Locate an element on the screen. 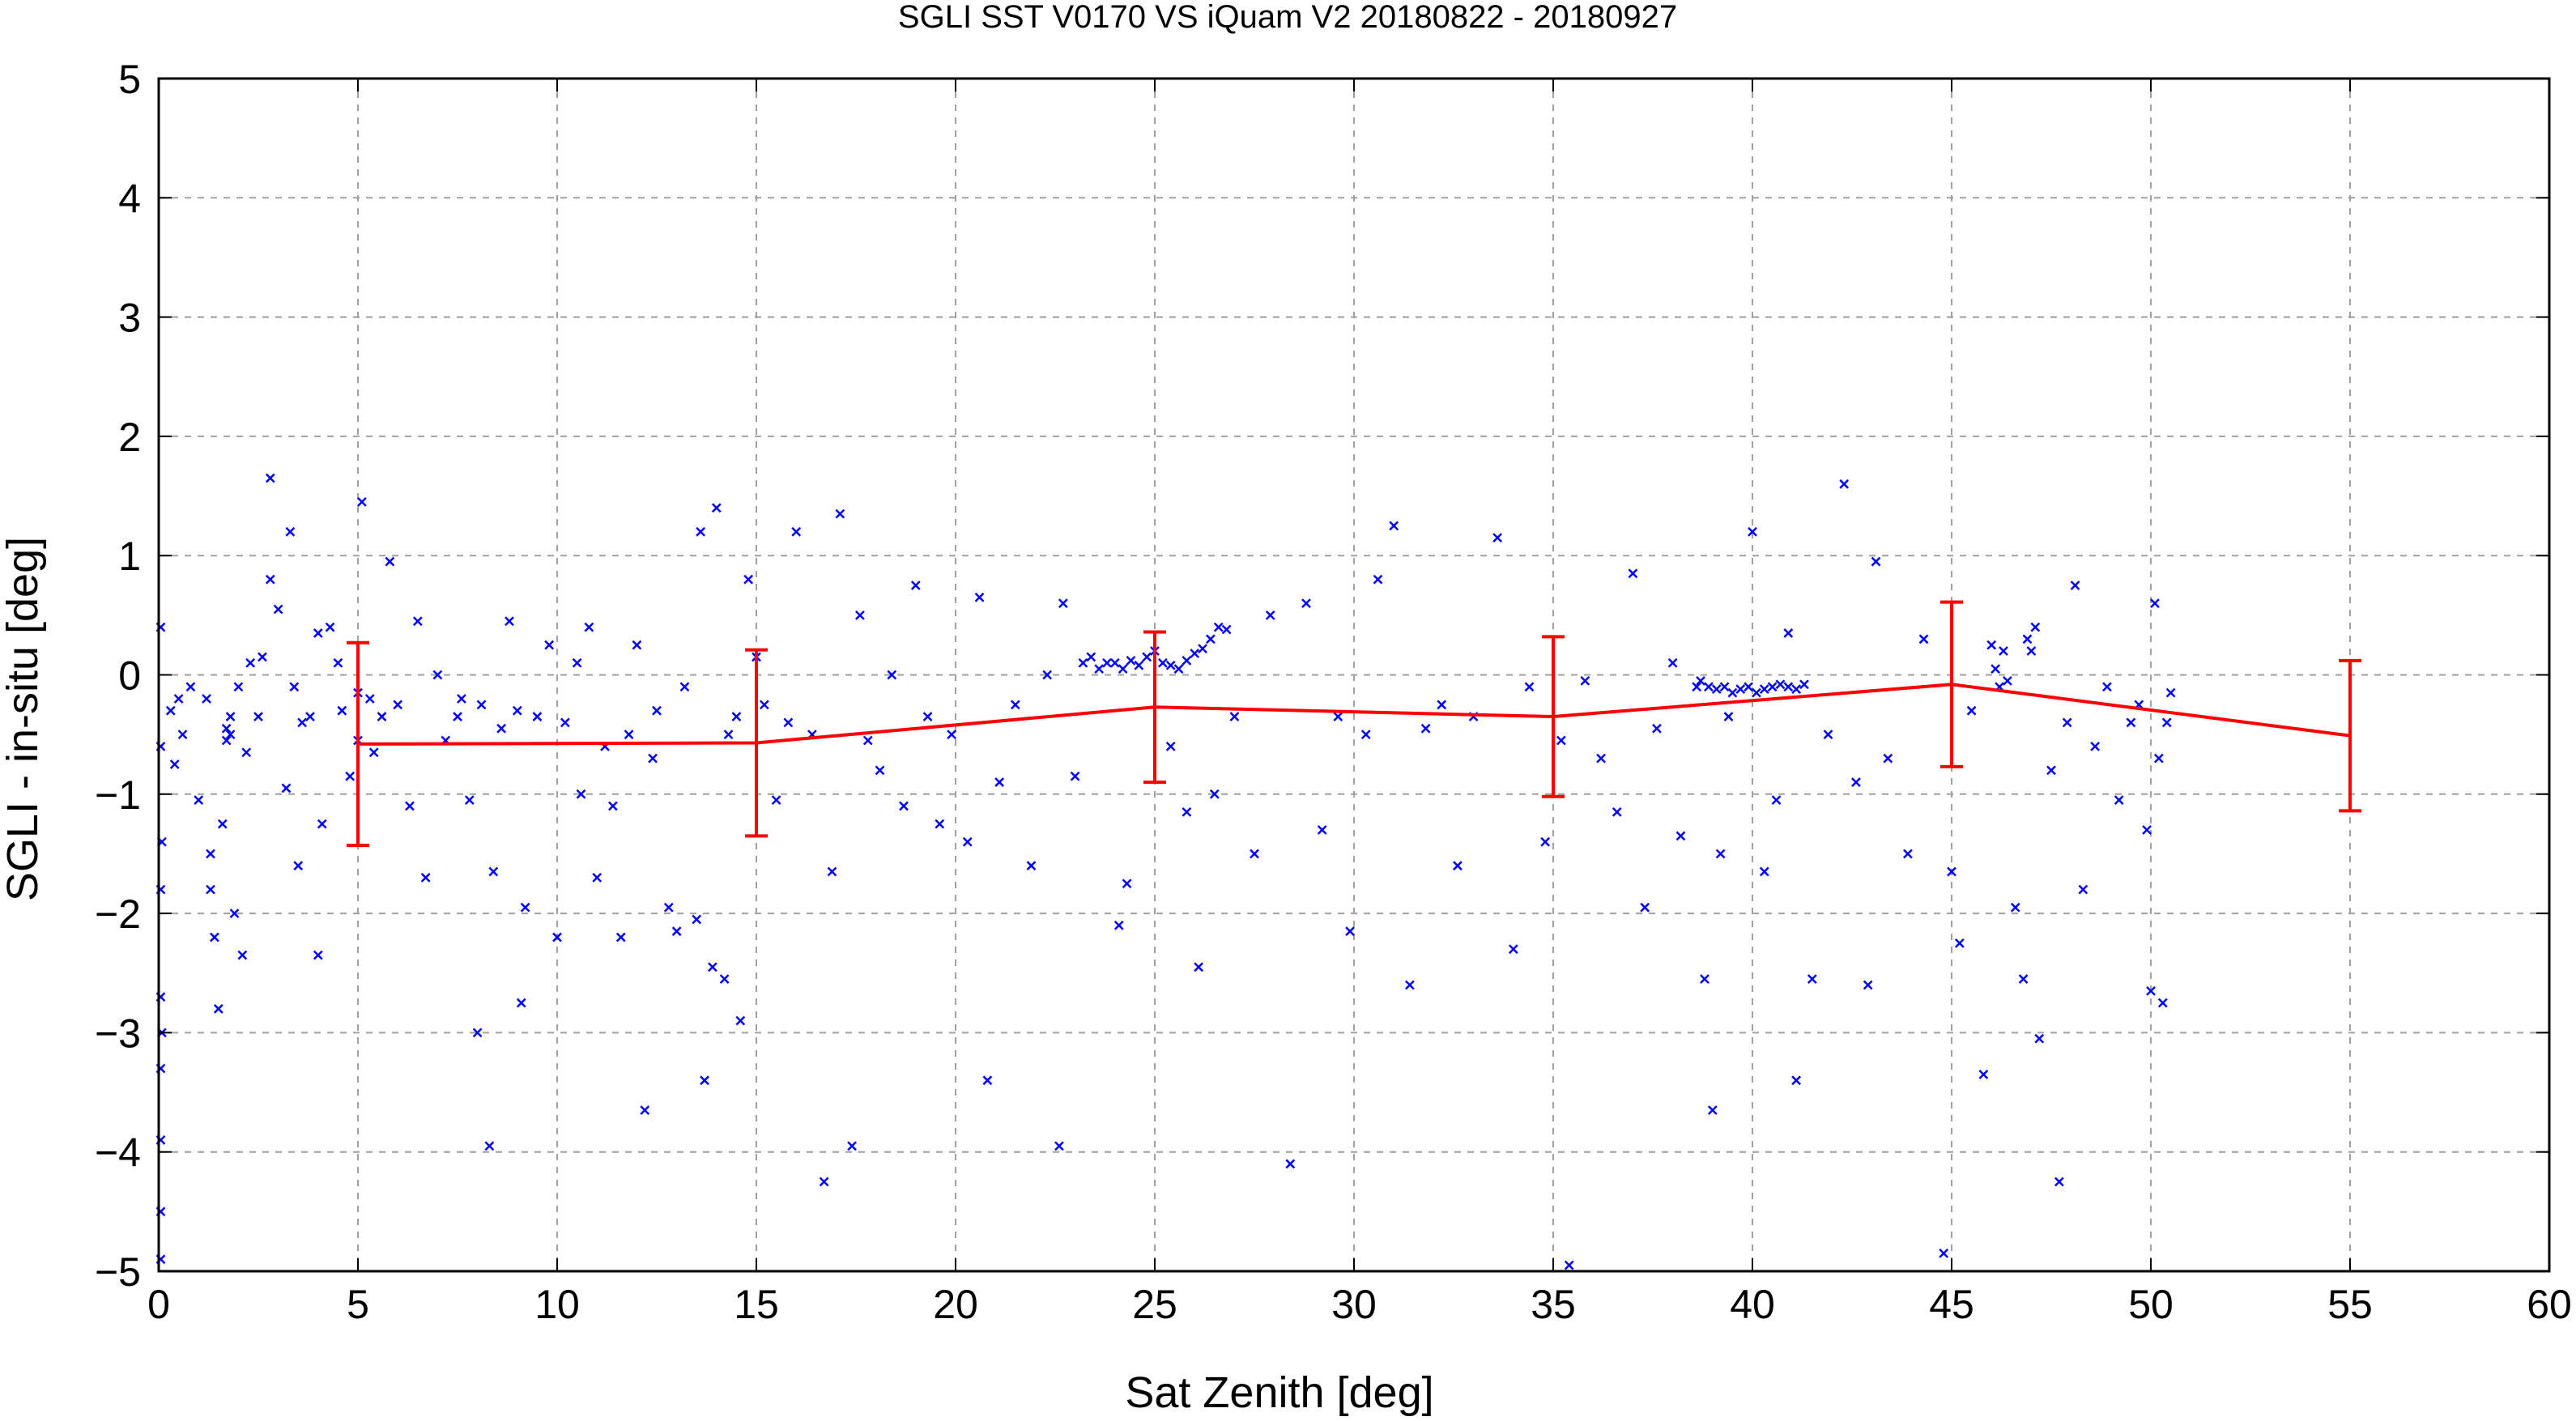  x-tick-label: 40 is located at coordinates (1752, 1304).